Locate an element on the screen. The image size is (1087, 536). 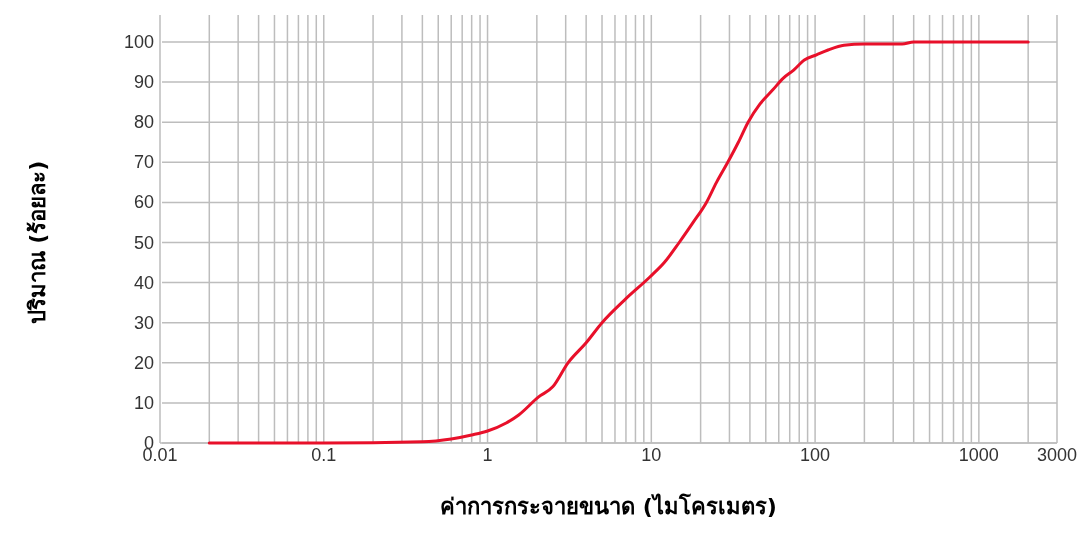
y-tick-label: 100 is located at coordinates (138, 42).